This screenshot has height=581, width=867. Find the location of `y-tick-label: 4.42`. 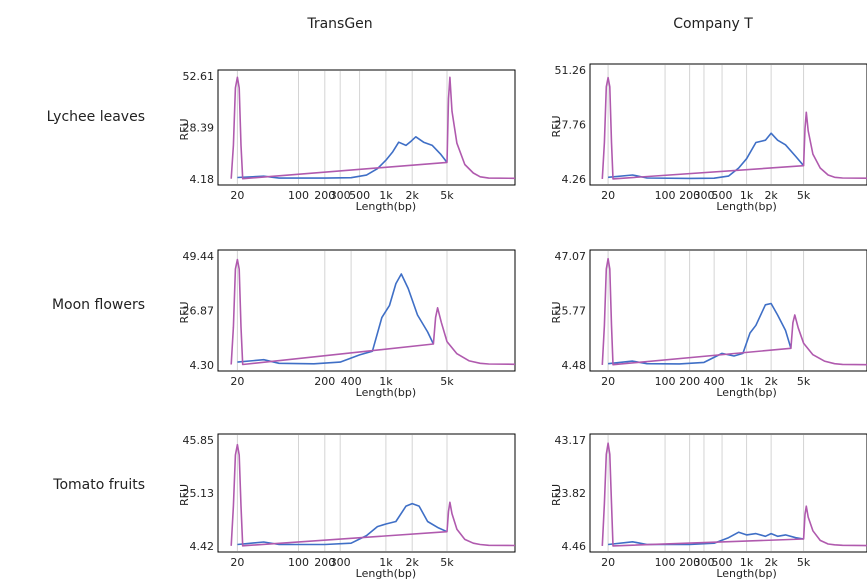

y-tick-label: 4.42 is located at coordinates (202, 546).